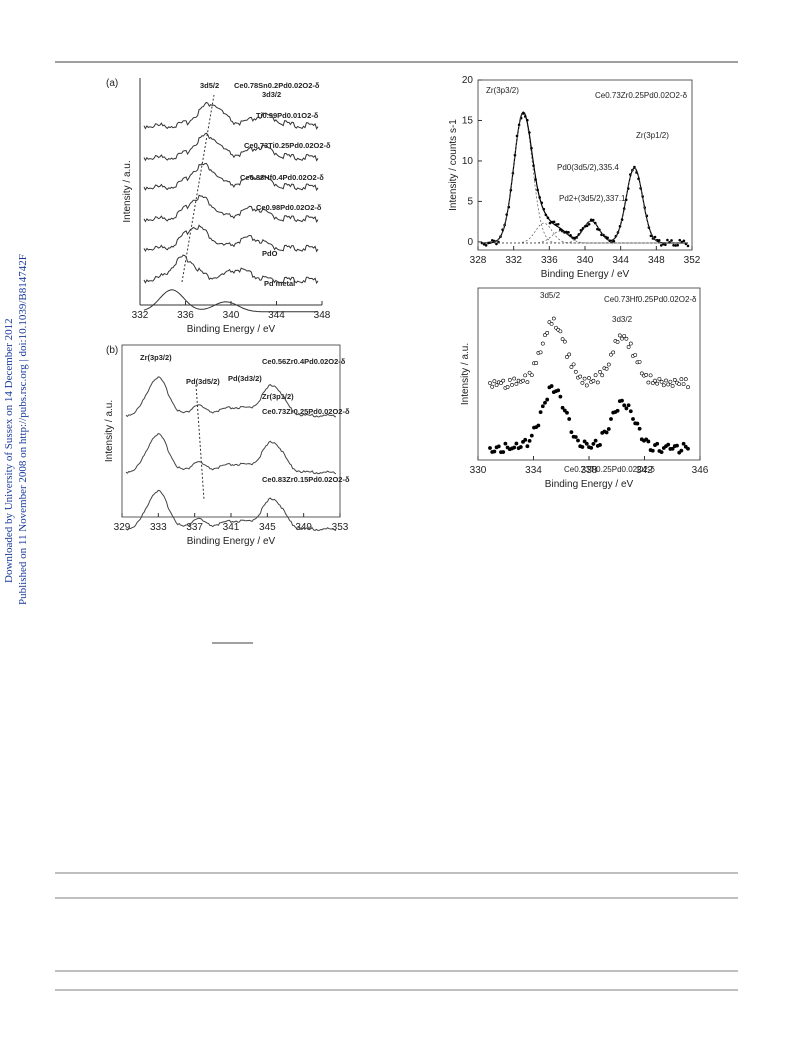  I want to click on x-tick-label: 332, so click(513, 260).